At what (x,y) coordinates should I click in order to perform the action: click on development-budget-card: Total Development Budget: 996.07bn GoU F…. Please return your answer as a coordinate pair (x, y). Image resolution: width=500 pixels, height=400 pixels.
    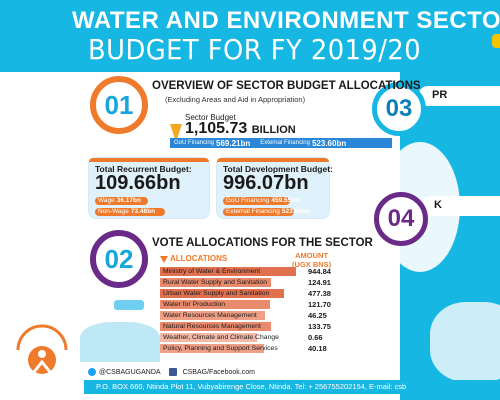
    Looking at the image, I should click on (274, 188).